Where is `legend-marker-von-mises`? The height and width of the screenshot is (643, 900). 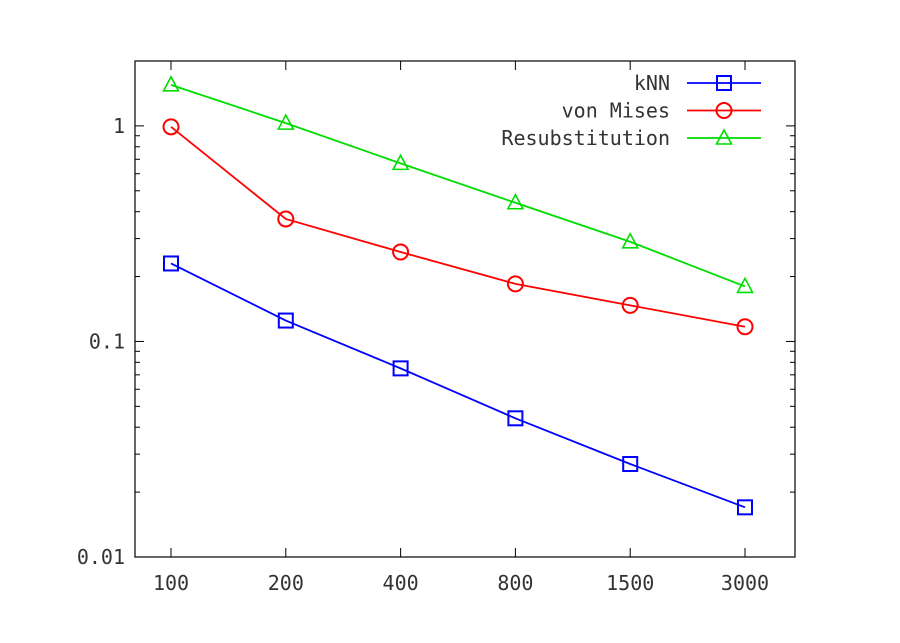
legend-marker-von-mises is located at coordinates (724, 110).